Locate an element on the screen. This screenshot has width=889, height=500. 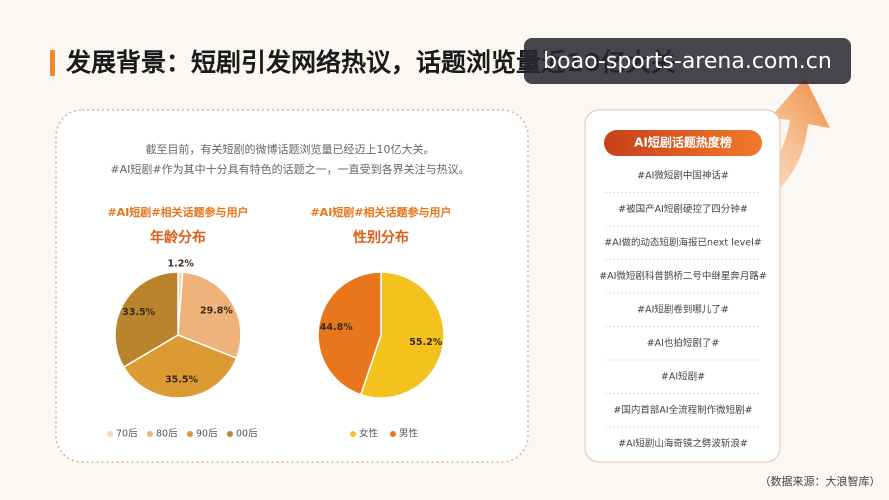
ranking-item: #AI做的动态短剧海报已next level# is located at coordinates (682, 243).